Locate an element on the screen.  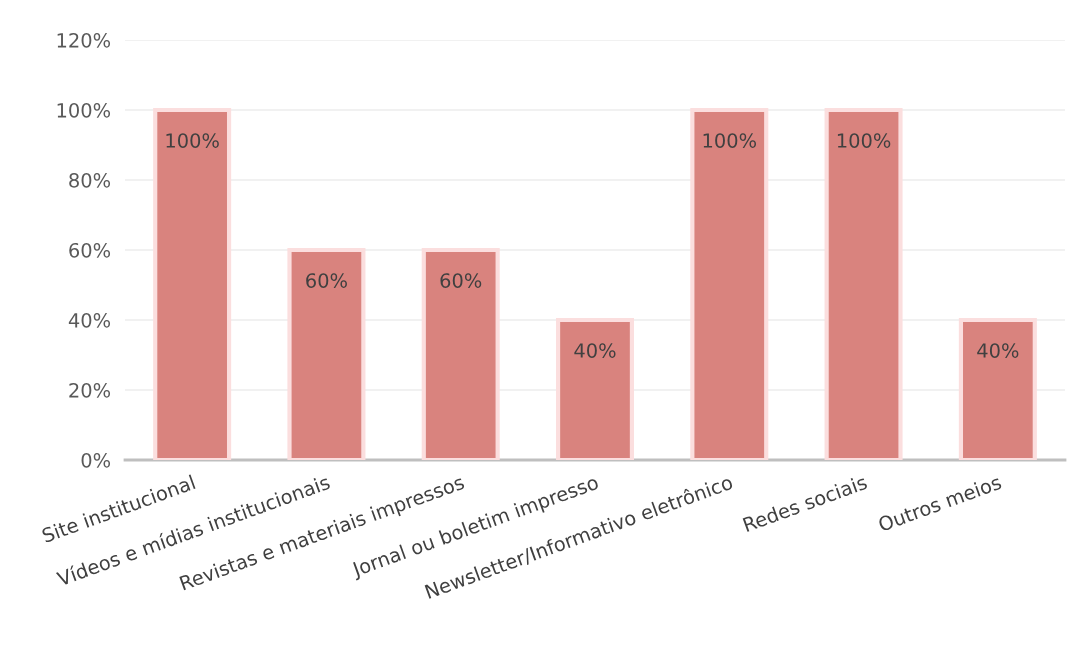
x-tick-label: Redes sociais is located at coordinates (805, 503).